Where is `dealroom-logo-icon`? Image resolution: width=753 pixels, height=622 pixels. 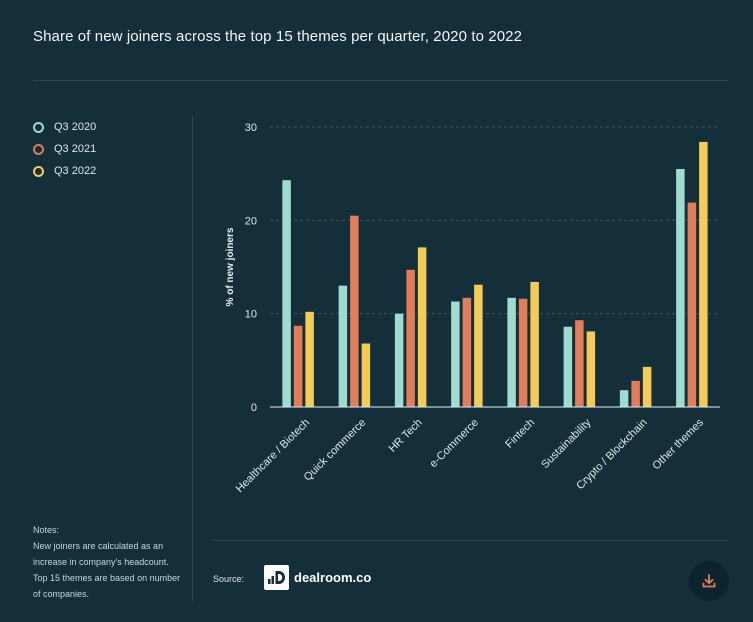
dealroom-logo-icon is located at coordinates (276, 577).